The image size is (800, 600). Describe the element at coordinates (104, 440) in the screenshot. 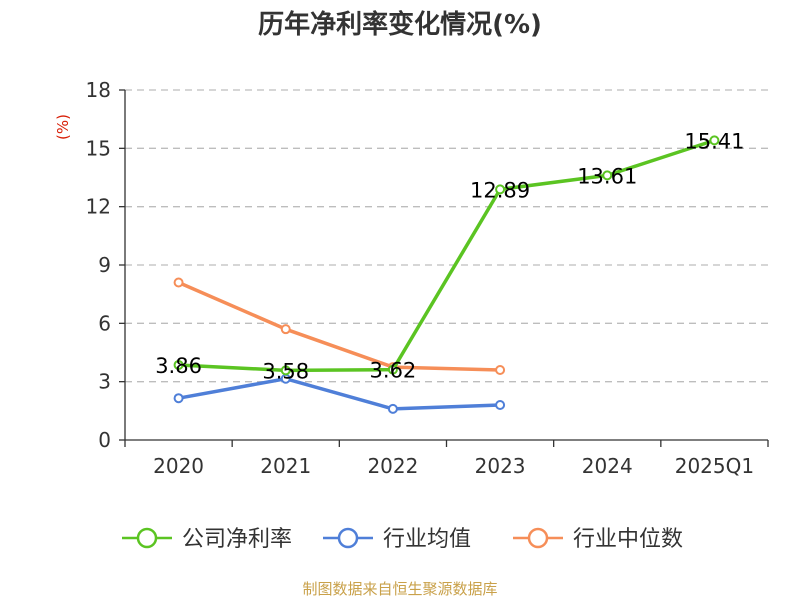

I see `y-tick-label: 0` at that location.